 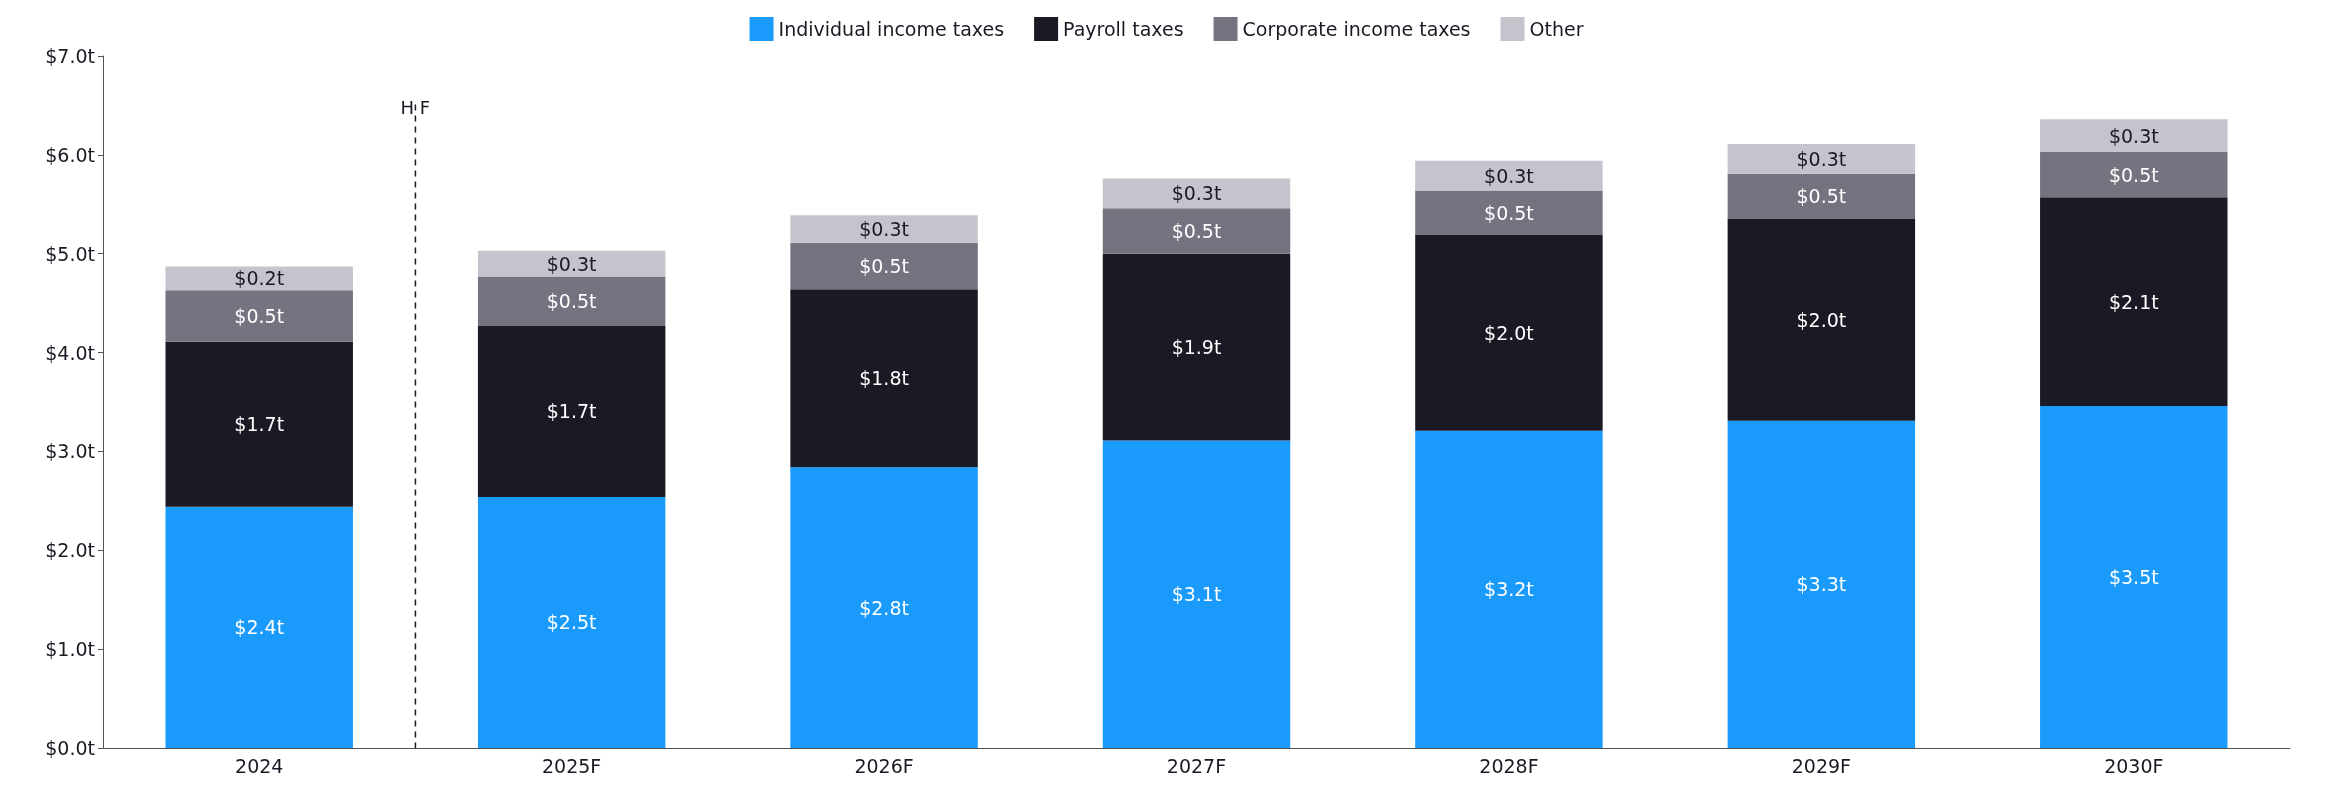 I want to click on legend-label: Other, so click(x=1556, y=29).